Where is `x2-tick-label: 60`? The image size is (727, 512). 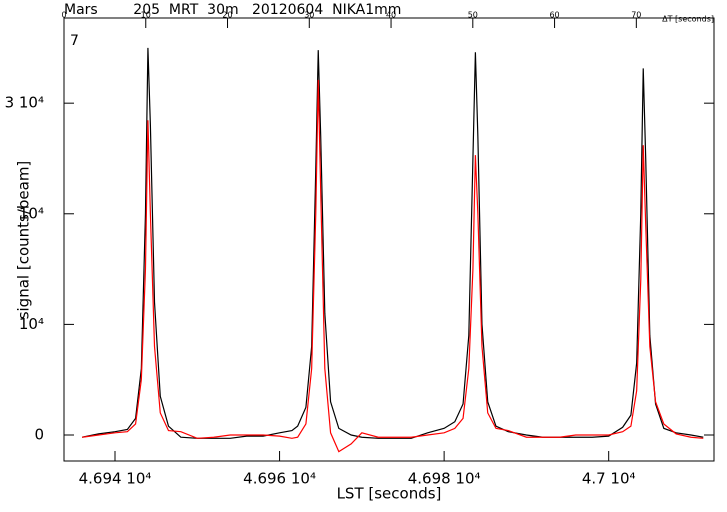 x2-tick-label: 60 is located at coordinates (554, 15).